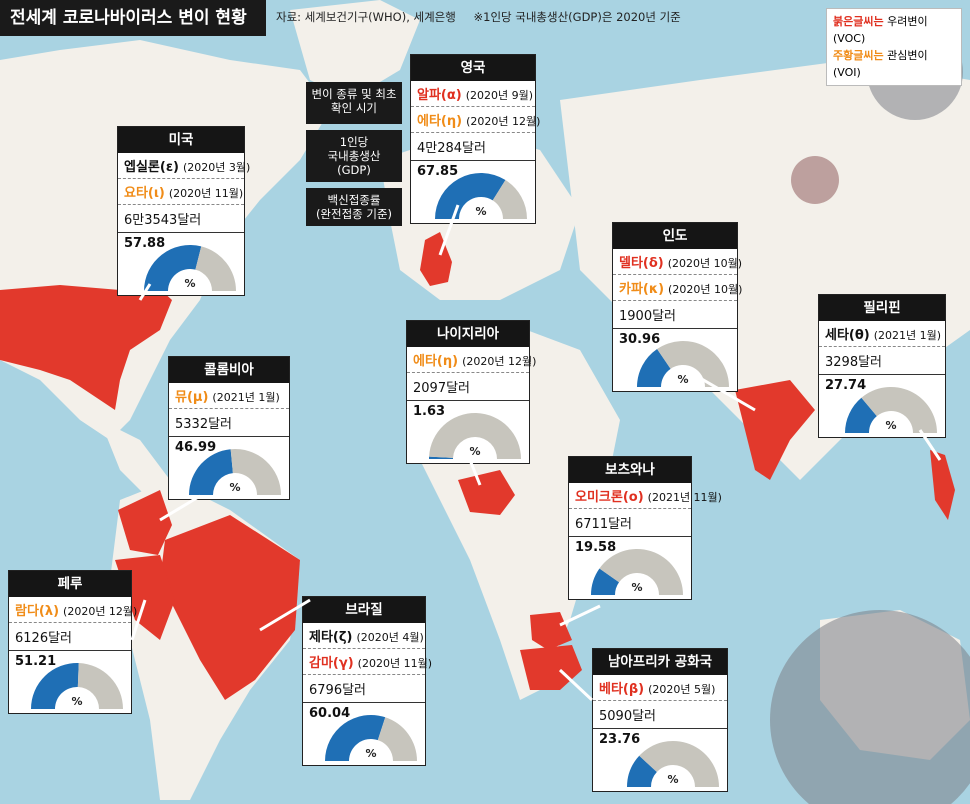  What do you see at coordinates (577, 17) in the screenshot?
I see `gdp-note: ※1인당 국내총생산(GDP)은 2020년 기준` at bounding box center [577, 17].